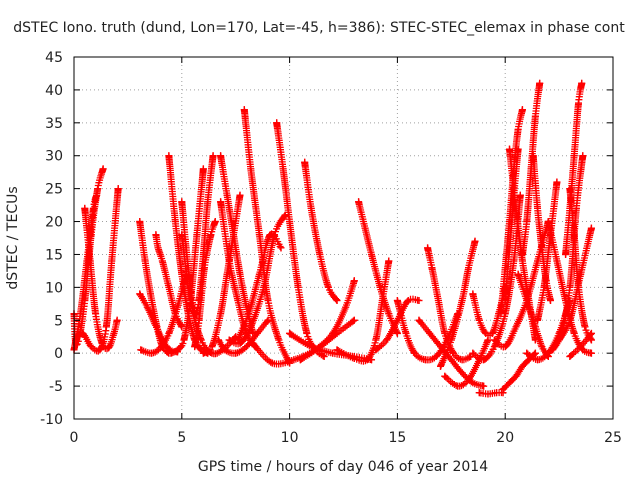 The width and height of the screenshot is (640, 480). What do you see at coordinates (54, 255) in the screenshot?
I see `y-tick-label: 15` at bounding box center [54, 255].